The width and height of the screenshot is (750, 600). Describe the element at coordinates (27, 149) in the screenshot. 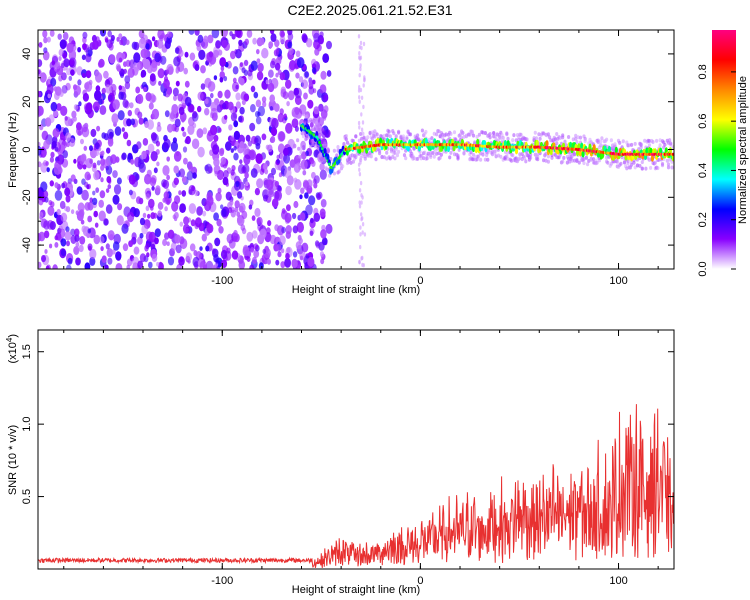

I see `y-tick-label: 0` at that location.